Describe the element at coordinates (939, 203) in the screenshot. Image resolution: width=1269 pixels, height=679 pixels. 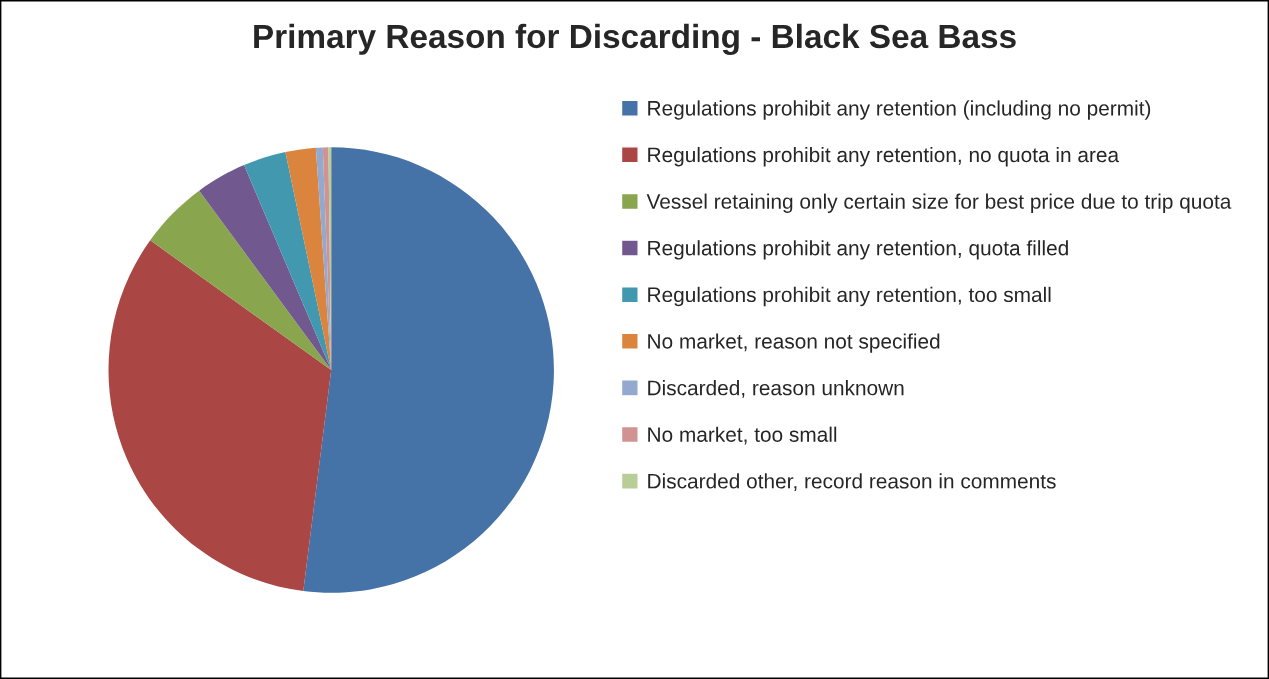
I see `legend-label: Vessel retaining only certain size for best price due to trip quota` at that location.